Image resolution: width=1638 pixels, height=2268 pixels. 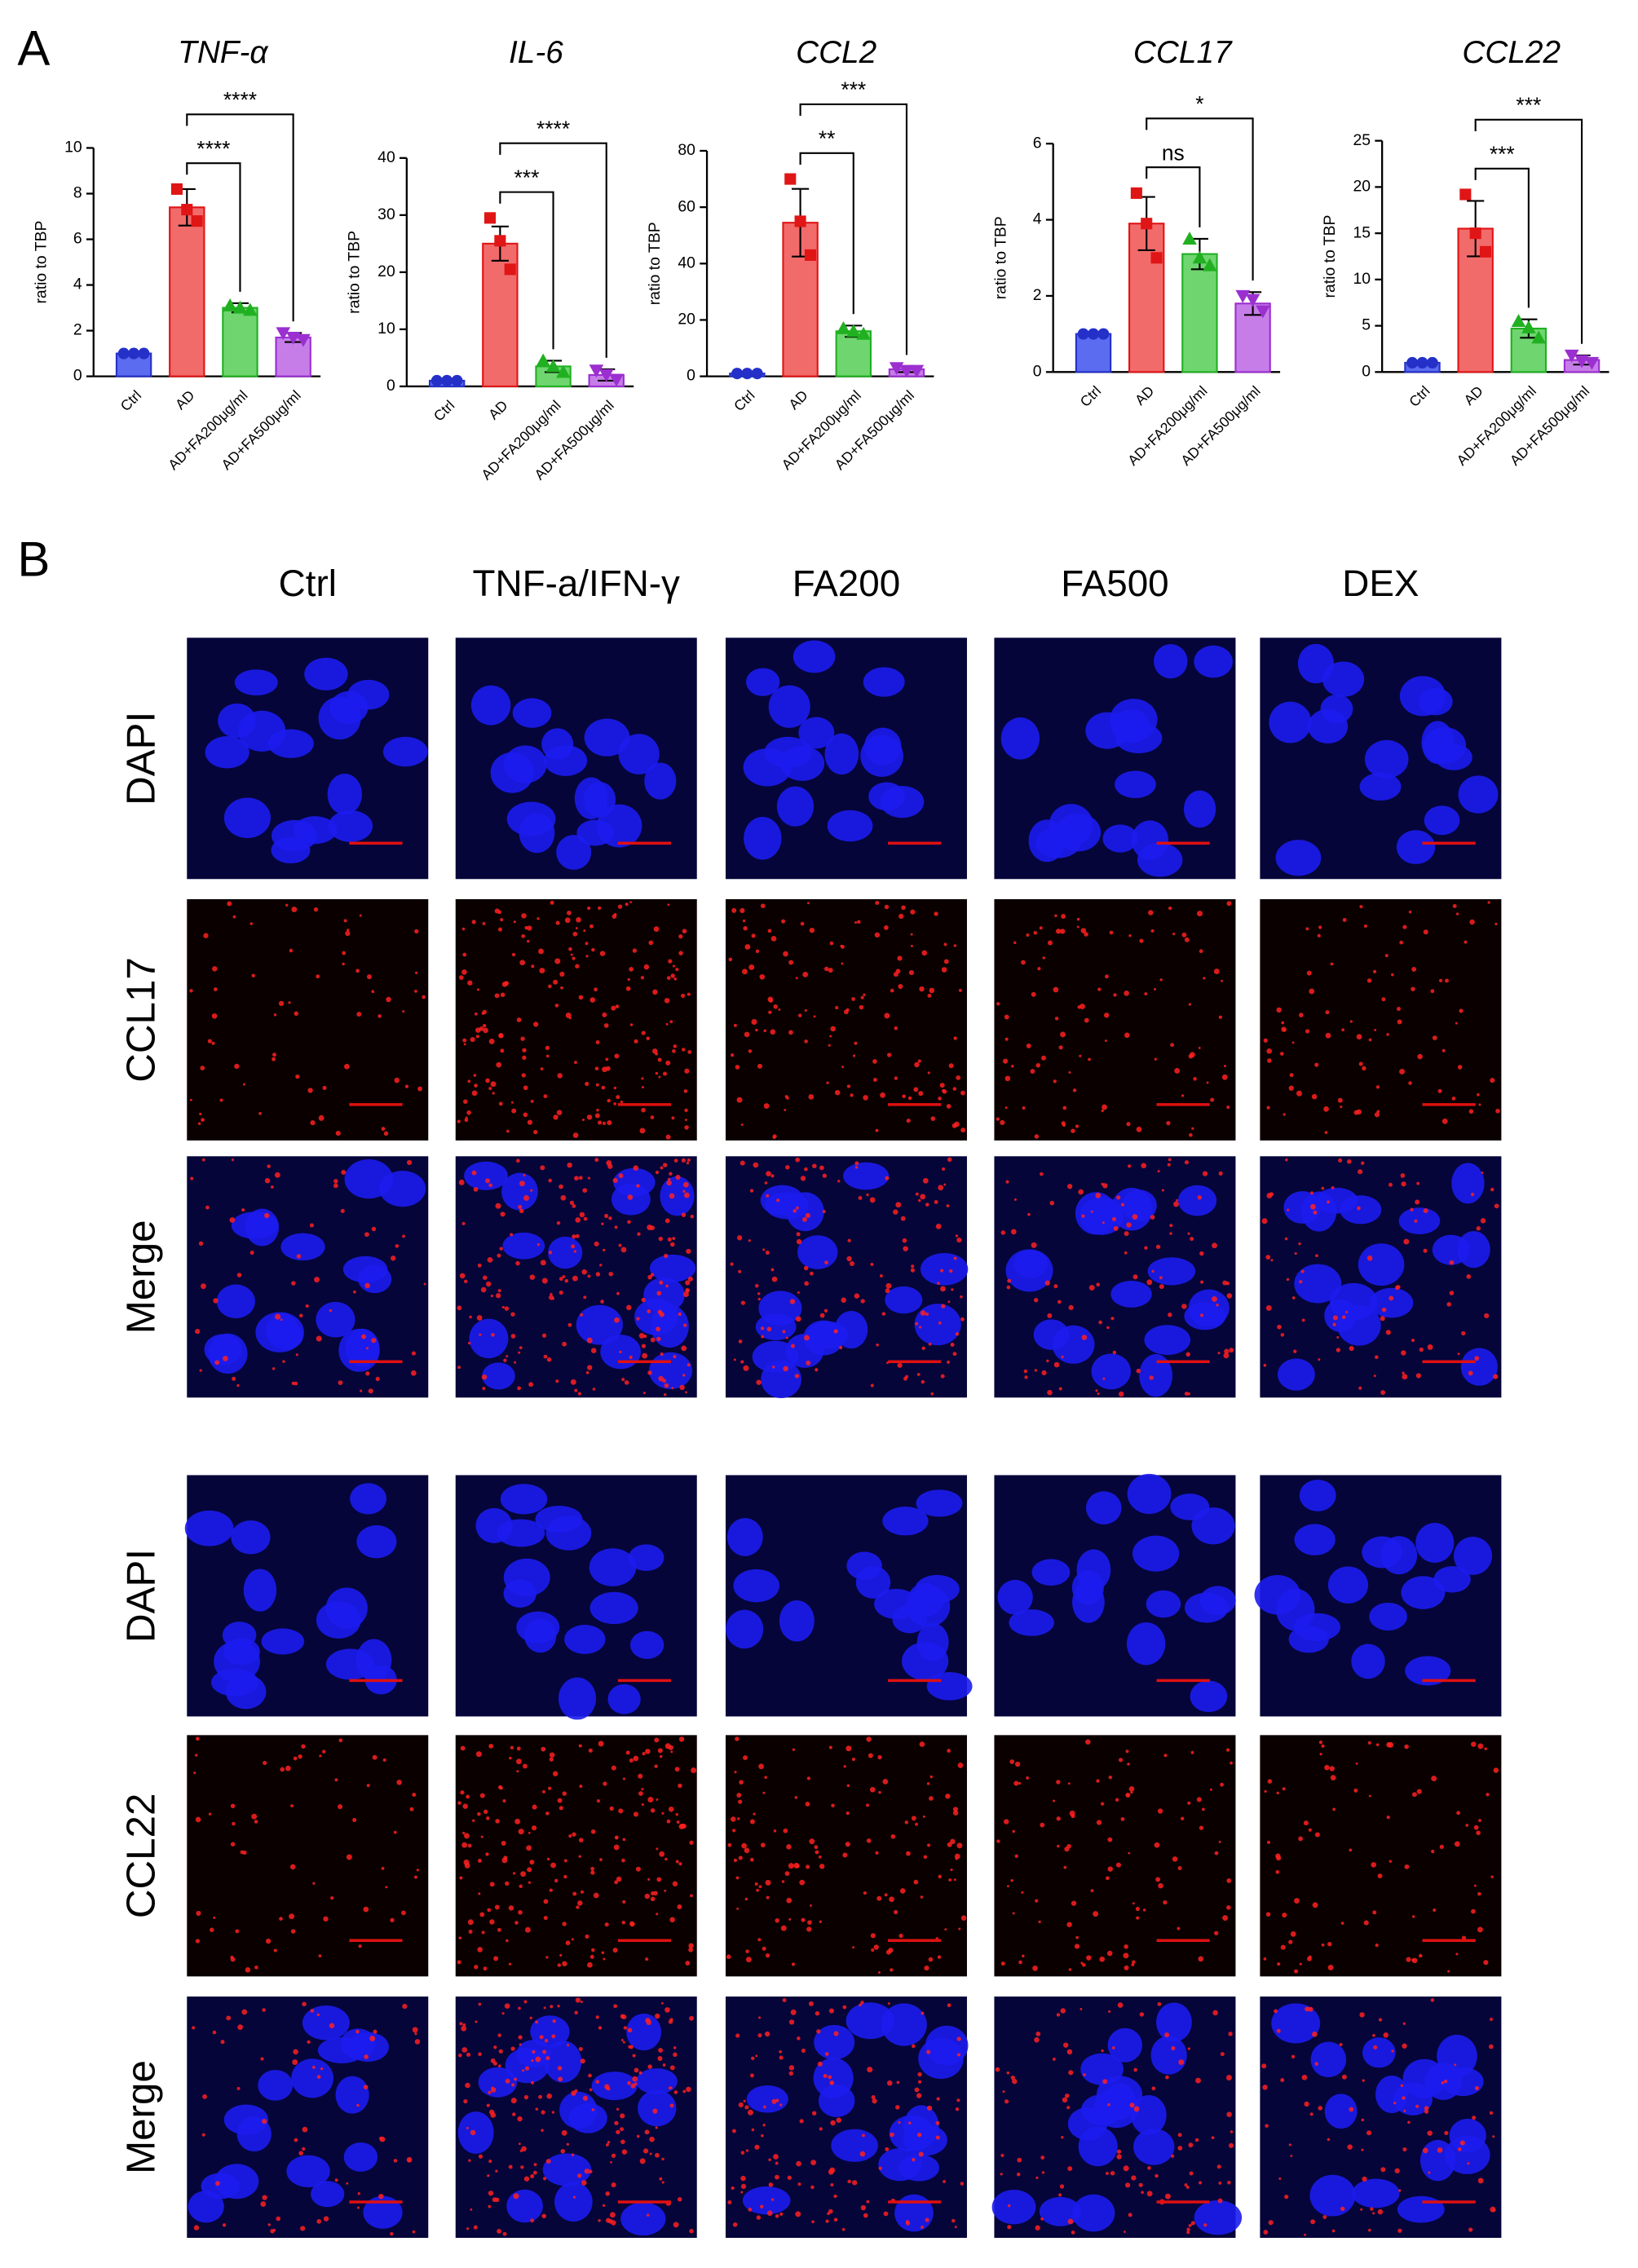 What do you see at coordinates (576, 759) in the screenshot?
I see `micrograph` at bounding box center [576, 759].